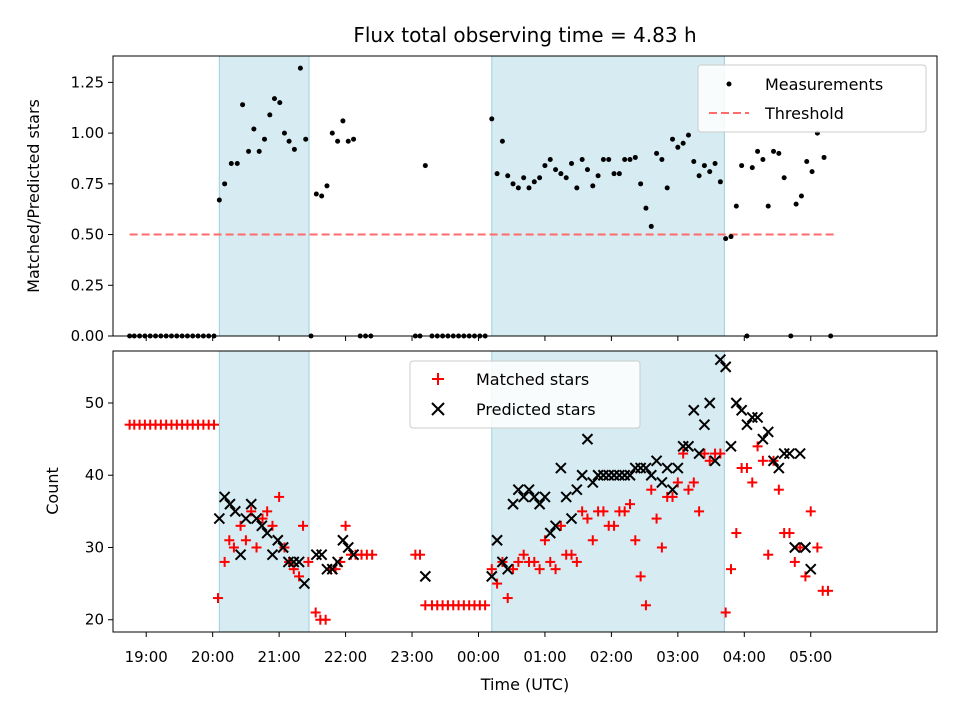  Describe the element at coordinates (279, 657) in the screenshot. I see `bottom-x-tick-label: 21:00` at that location.